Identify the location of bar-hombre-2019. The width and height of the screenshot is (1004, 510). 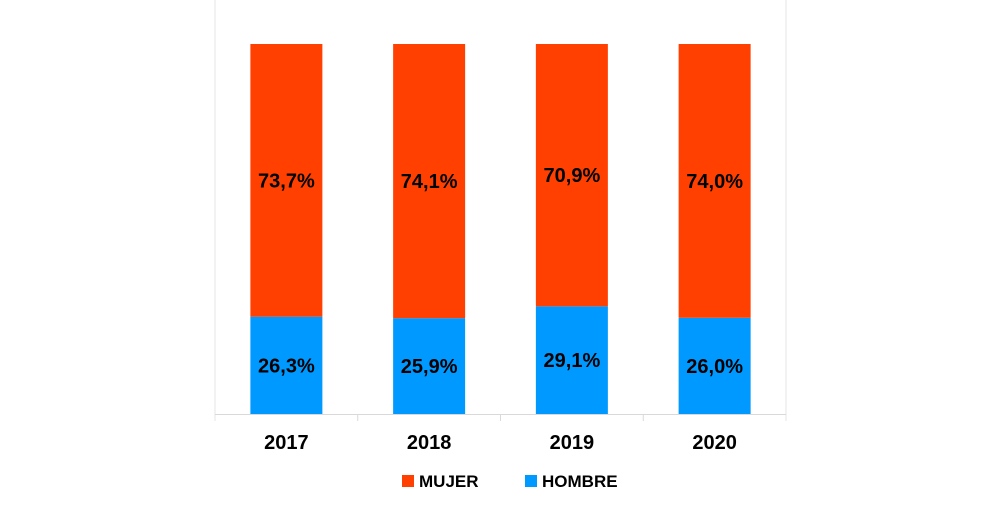
(571, 360).